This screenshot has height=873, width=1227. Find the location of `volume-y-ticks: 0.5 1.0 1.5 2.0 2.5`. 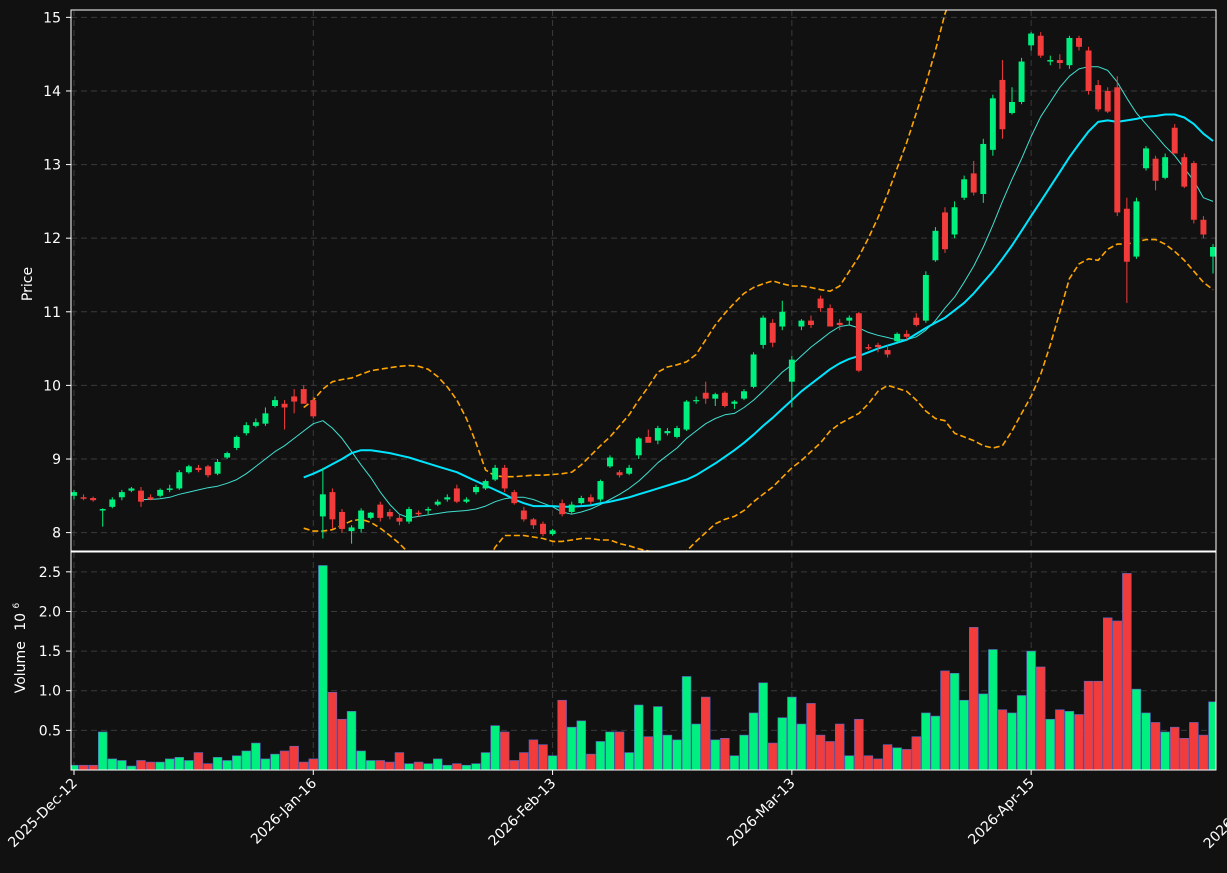

volume-y-ticks: 0.5 1.0 1.5 2.0 2.5 is located at coordinates (55, 652).